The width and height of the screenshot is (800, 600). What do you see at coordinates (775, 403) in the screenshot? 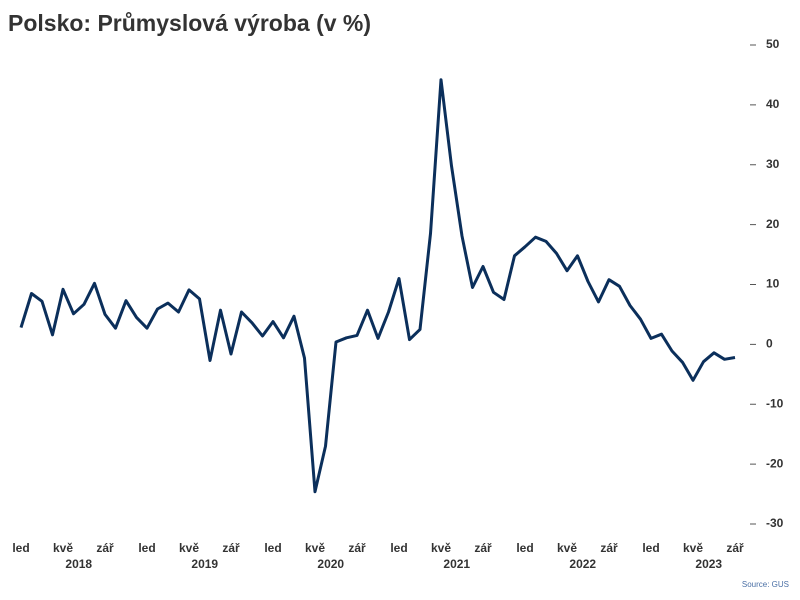
I see `y-tick-label: -10` at bounding box center [775, 403].